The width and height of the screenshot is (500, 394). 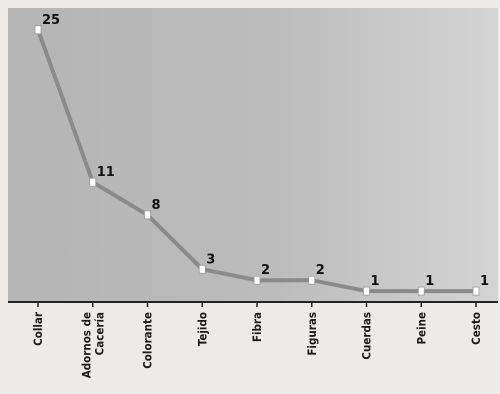 What do you see at coordinates (210, 259) in the screenshot?
I see `data-label: 3` at bounding box center [210, 259].